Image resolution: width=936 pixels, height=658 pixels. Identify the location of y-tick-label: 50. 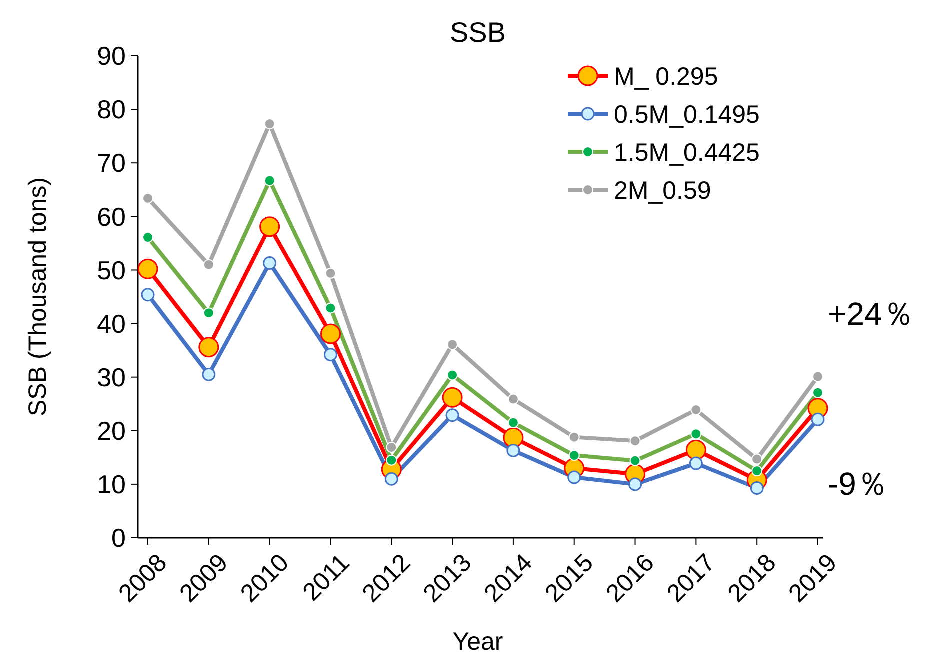
(111, 270).